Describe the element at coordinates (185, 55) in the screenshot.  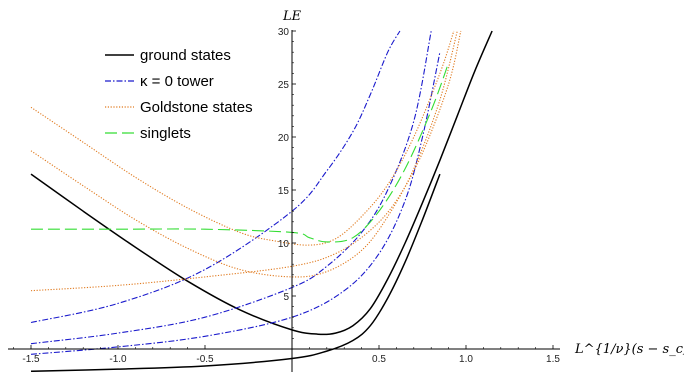
I see `legend-label: ground states` at that location.